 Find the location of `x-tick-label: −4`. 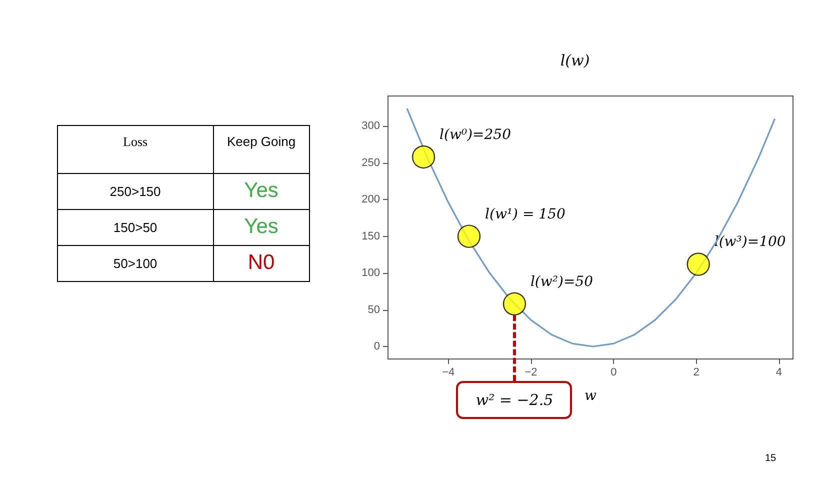

x-tick-label: −4 is located at coordinates (448, 372).